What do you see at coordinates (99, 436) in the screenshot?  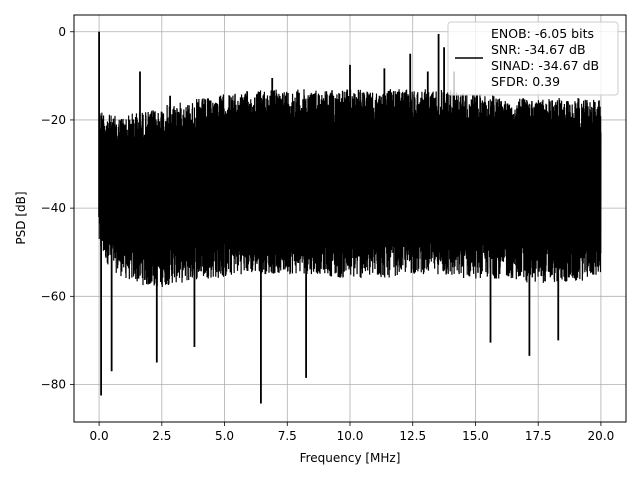 I see `x-tick-label: 0.0` at bounding box center [99, 436].